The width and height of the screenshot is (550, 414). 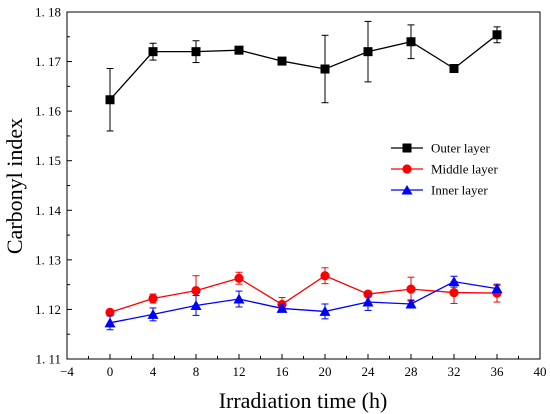 What do you see at coordinates (283, 371) in the screenshot?
I see `x-tick-label: 16` at bounding box center [283, 371].